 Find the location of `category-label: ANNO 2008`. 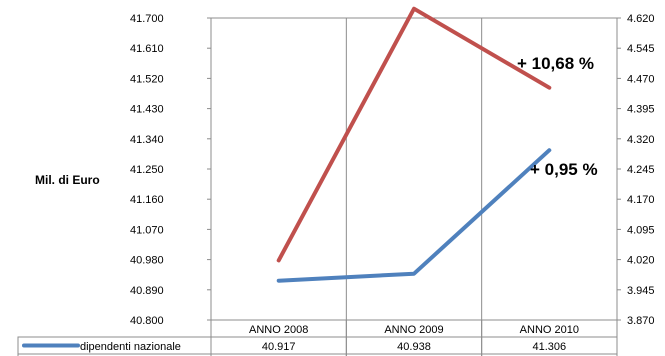

category-label: ANNO 2008 is located at coordinates (278, 330).